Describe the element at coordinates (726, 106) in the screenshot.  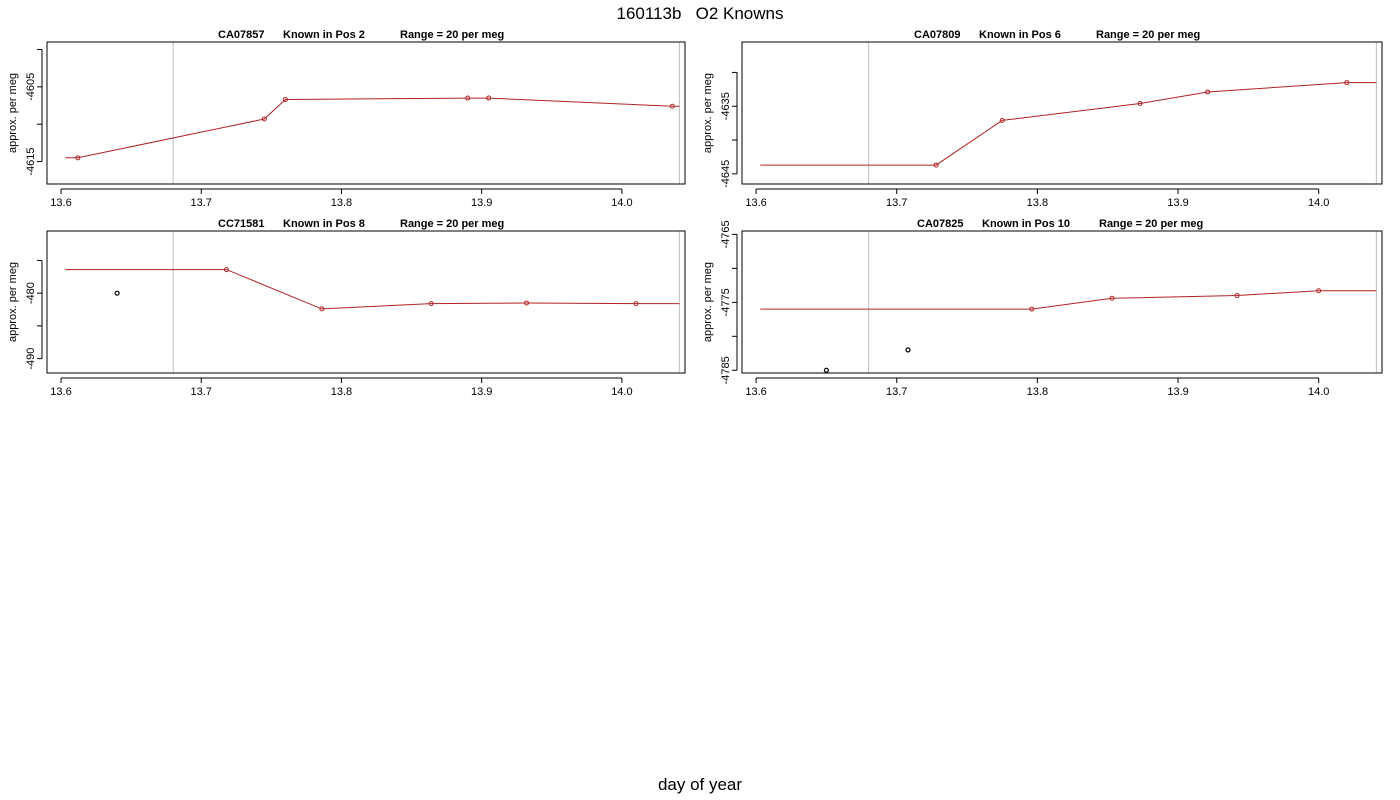
I see `y-tick-label: -4635` at that location.